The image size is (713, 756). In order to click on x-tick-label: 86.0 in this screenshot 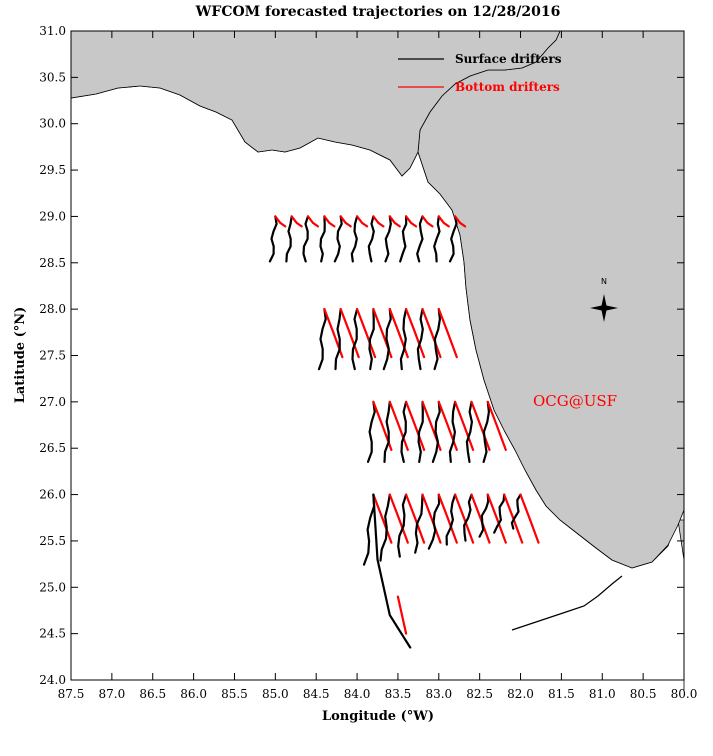, I will do `click(193, 694)`.